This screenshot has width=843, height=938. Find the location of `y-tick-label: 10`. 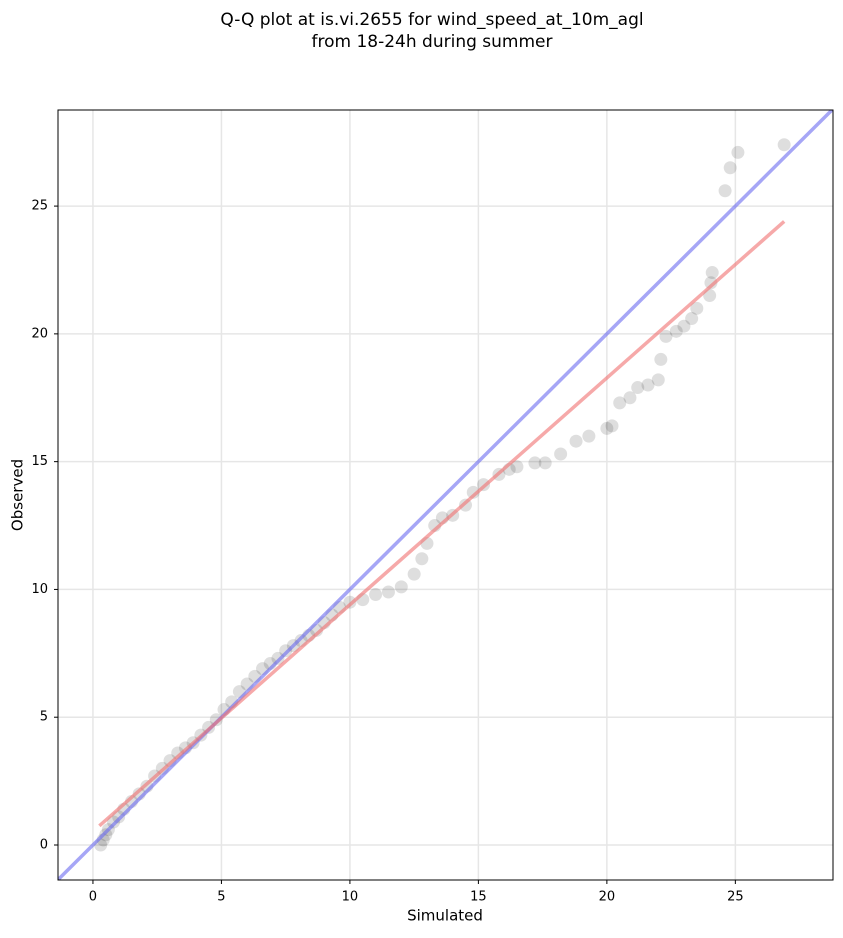

y-tick-label: 10 is located at coordinates (39, 589).